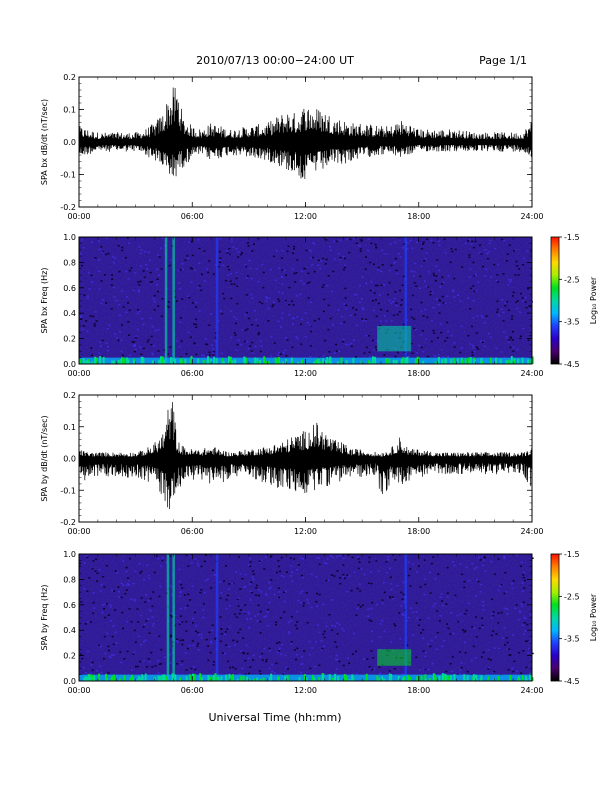 This screenshot has width=612, height=792. I want to click on figure-title: 2010/07/13 00:00−24:00 UT, so click(275, 60).